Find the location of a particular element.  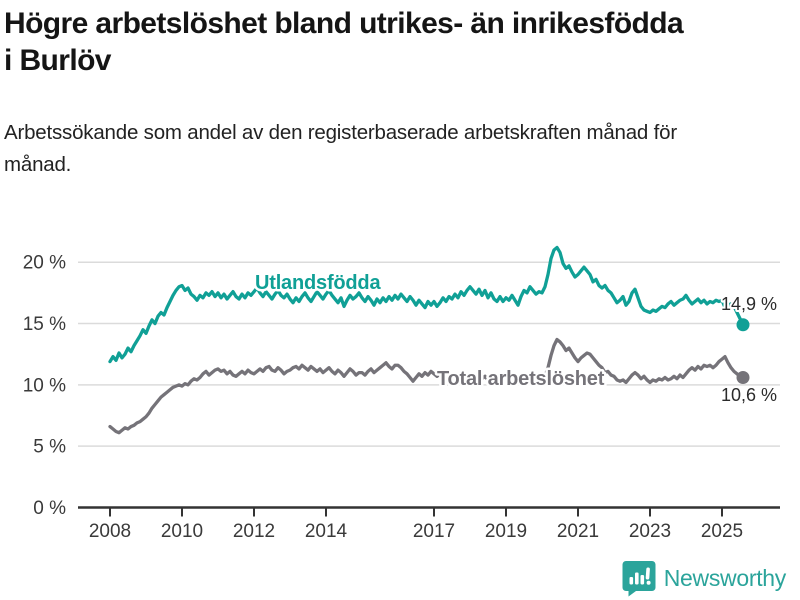

x-tick-label: 2008 is located at coordinates (110, 531).